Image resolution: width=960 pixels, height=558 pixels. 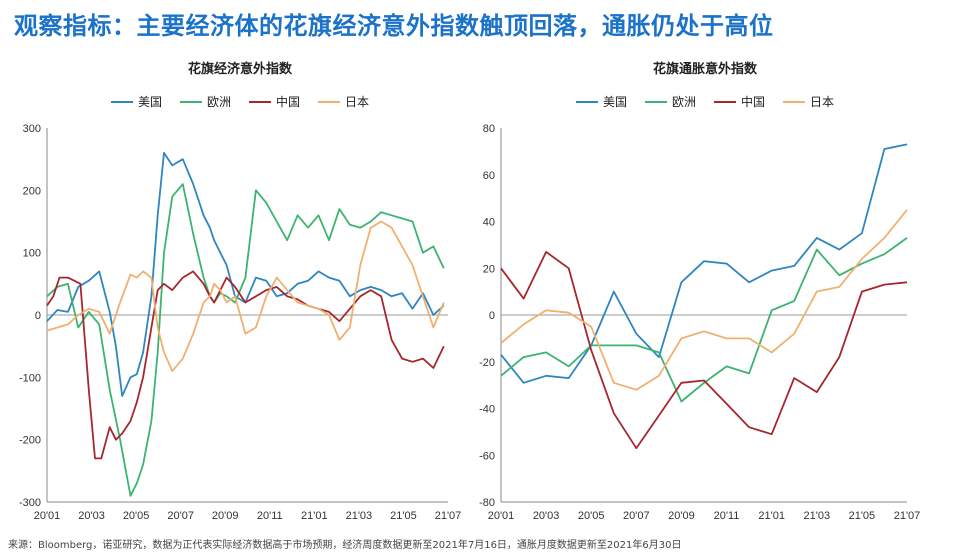 I want to click on y-tick-label: -20, so click(x=487, y=363).